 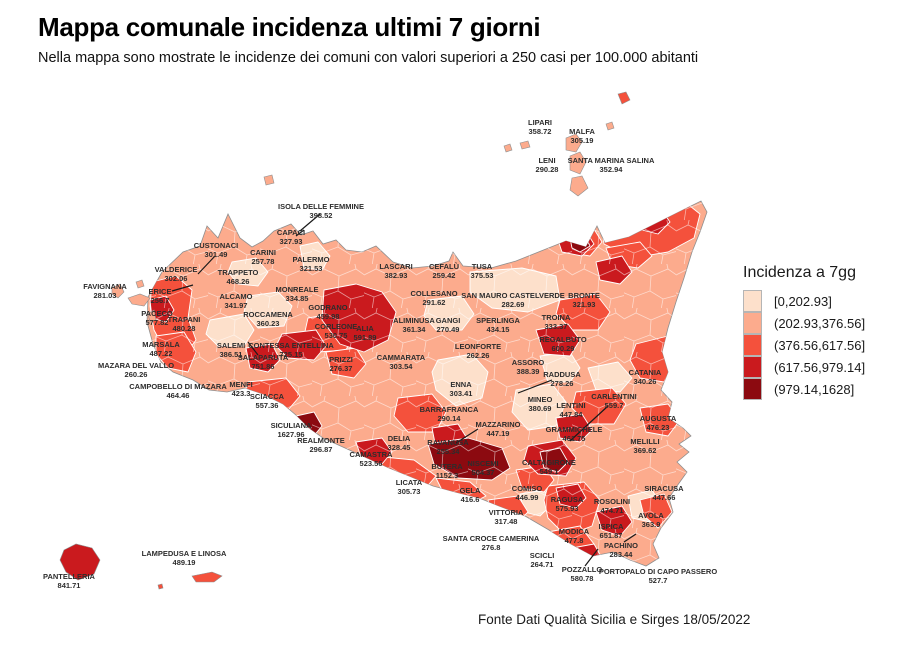 What do you see at coordinates (820, 367) in the screenshot?
I see `legend-label: (617.56,979.14]` at bounding box center [820, 367].